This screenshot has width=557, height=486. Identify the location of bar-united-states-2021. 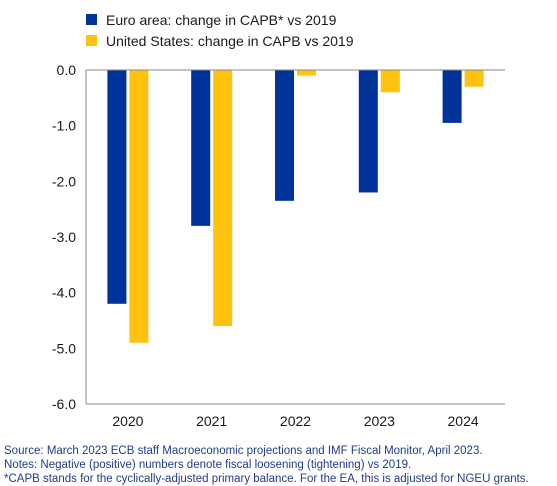
(223, 198).